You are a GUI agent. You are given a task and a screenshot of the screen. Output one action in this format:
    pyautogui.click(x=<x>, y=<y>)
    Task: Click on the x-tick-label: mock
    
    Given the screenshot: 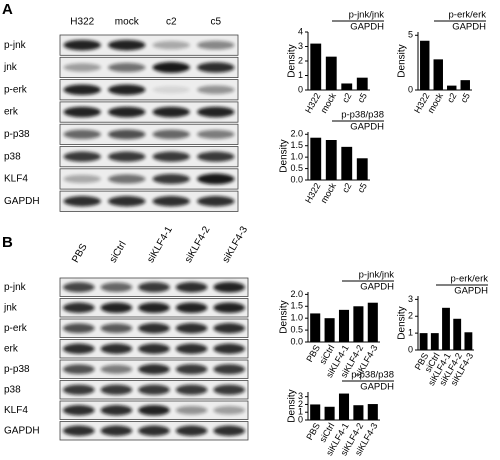 What is the action you would take?
    pyautogui.click(x=329, y=103)
    